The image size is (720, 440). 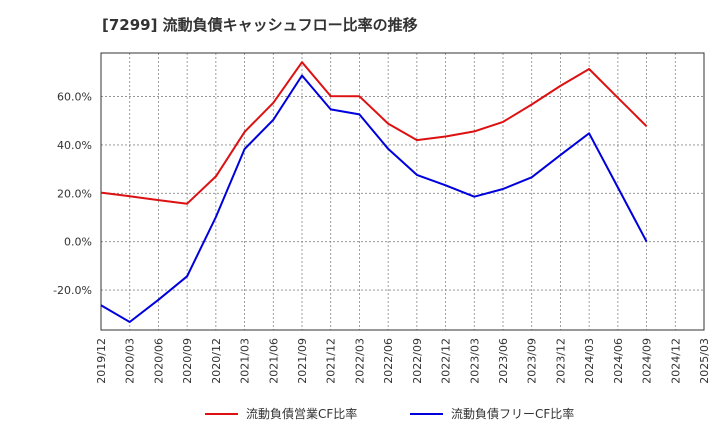 I want to click on x-tick-label: 2020/03, so click(x=130, y=361).